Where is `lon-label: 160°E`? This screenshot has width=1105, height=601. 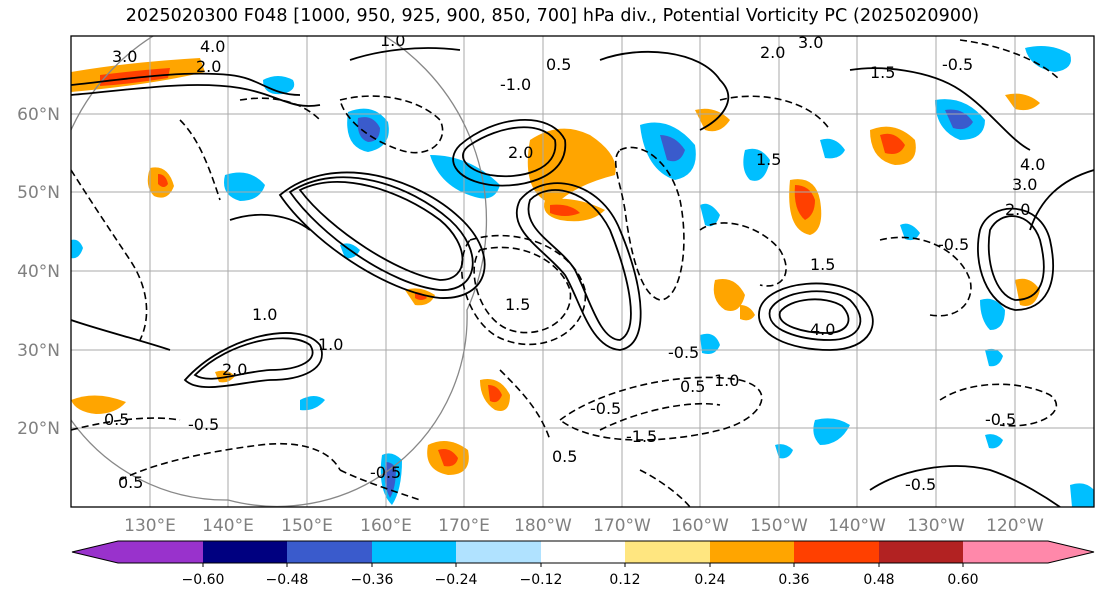 lon-label: 160°E is located at coordinates (386, 526).